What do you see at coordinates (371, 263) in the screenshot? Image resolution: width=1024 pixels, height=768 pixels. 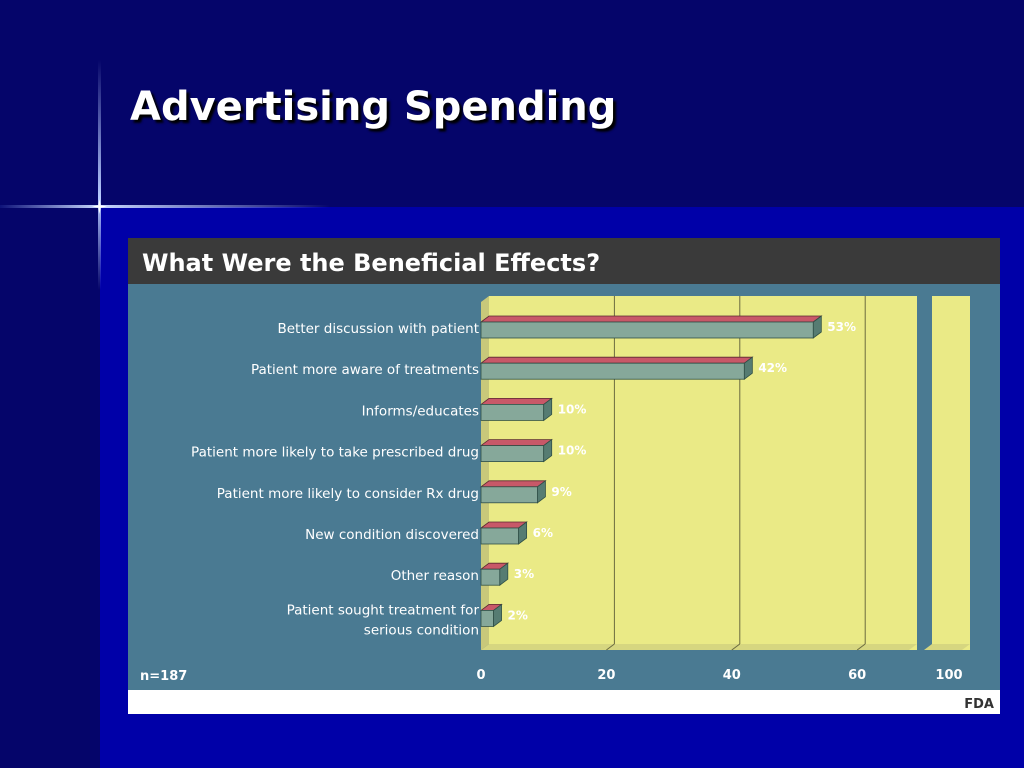 I see `chart-title: What Were the Beneficial Effects?` at bounding box center [371, 263].